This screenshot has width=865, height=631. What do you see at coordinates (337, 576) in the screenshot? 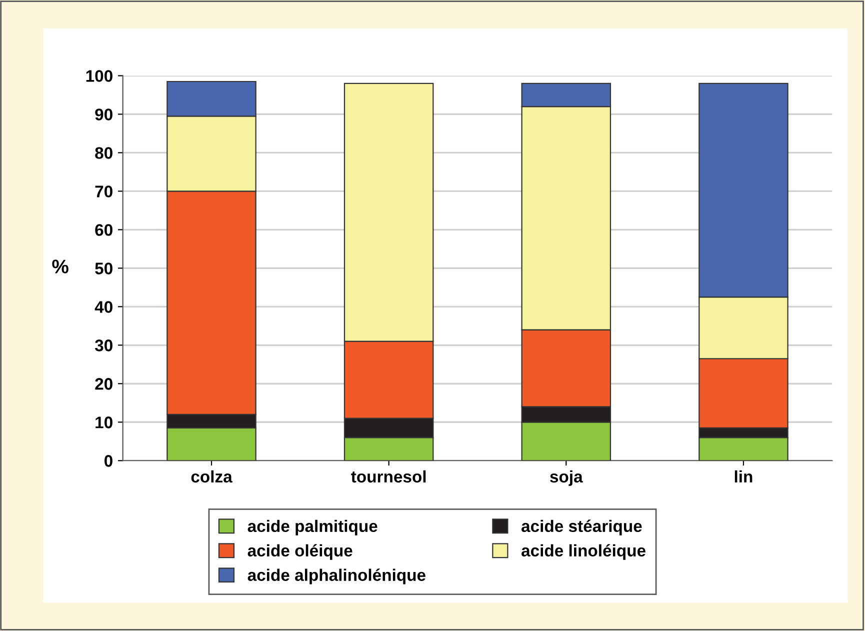
I see `legend-label: acide alphalinolénique` at bounding box center [337, 576].